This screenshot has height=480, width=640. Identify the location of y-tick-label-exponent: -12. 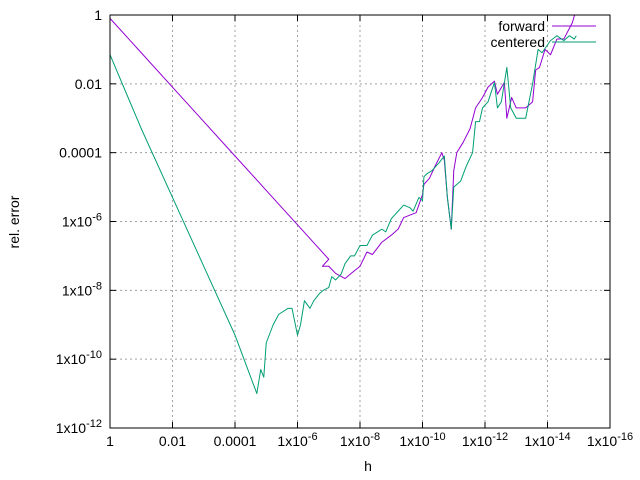
(94, 424).